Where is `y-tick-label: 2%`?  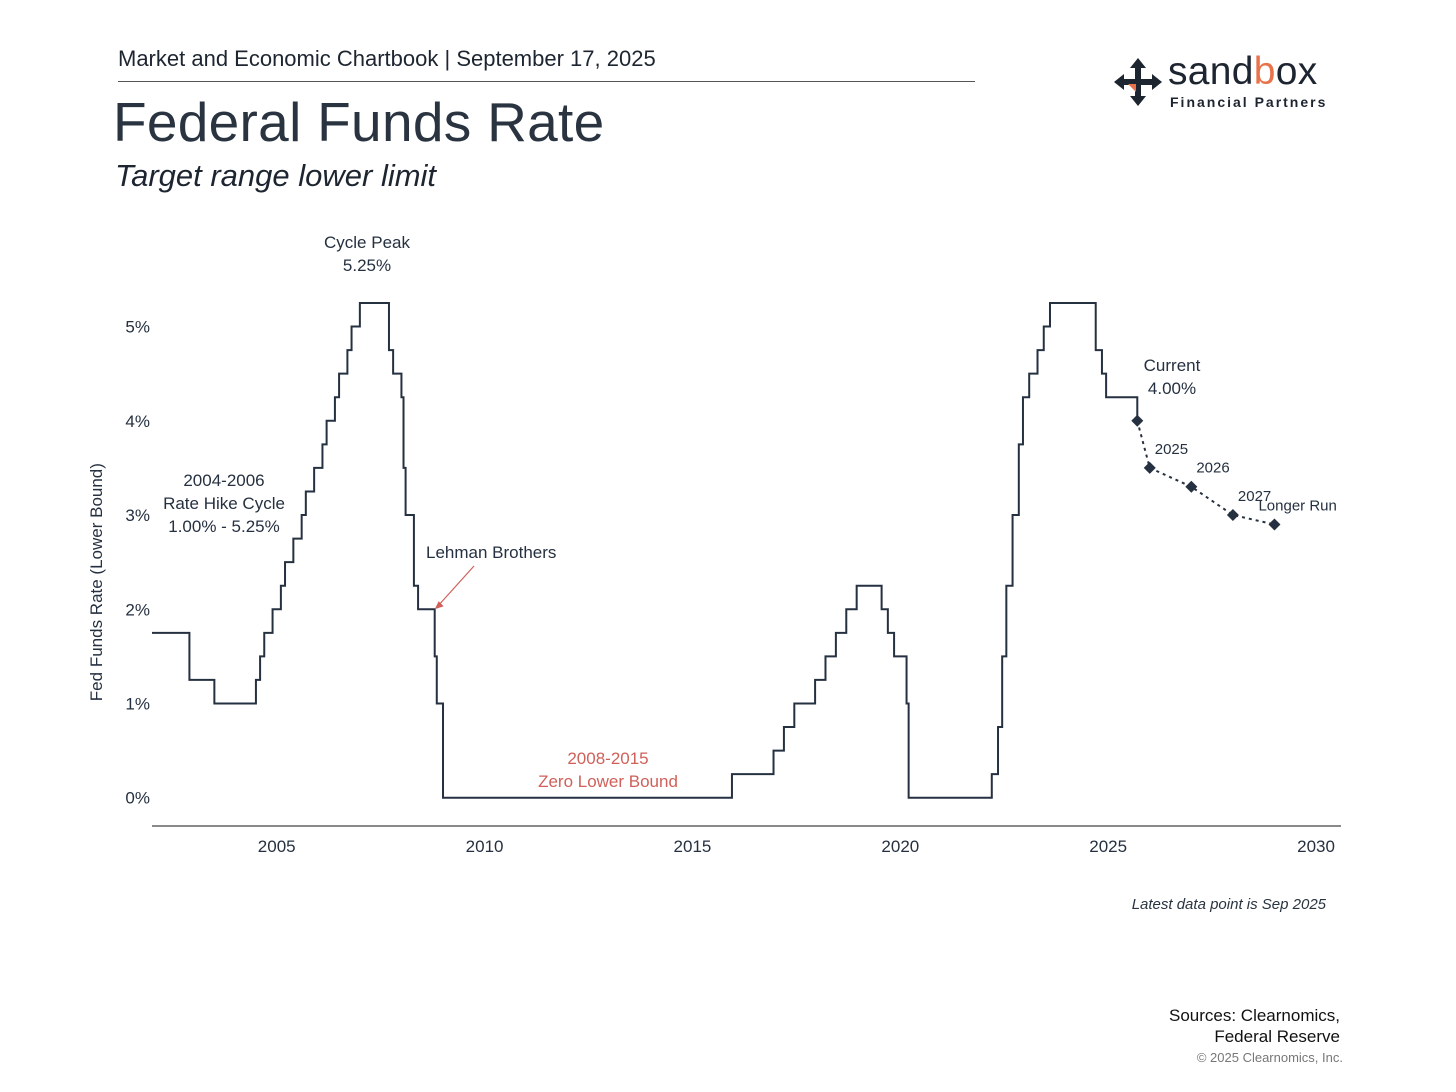
y-tick-label: 2% is located at coordinates (137, 609).